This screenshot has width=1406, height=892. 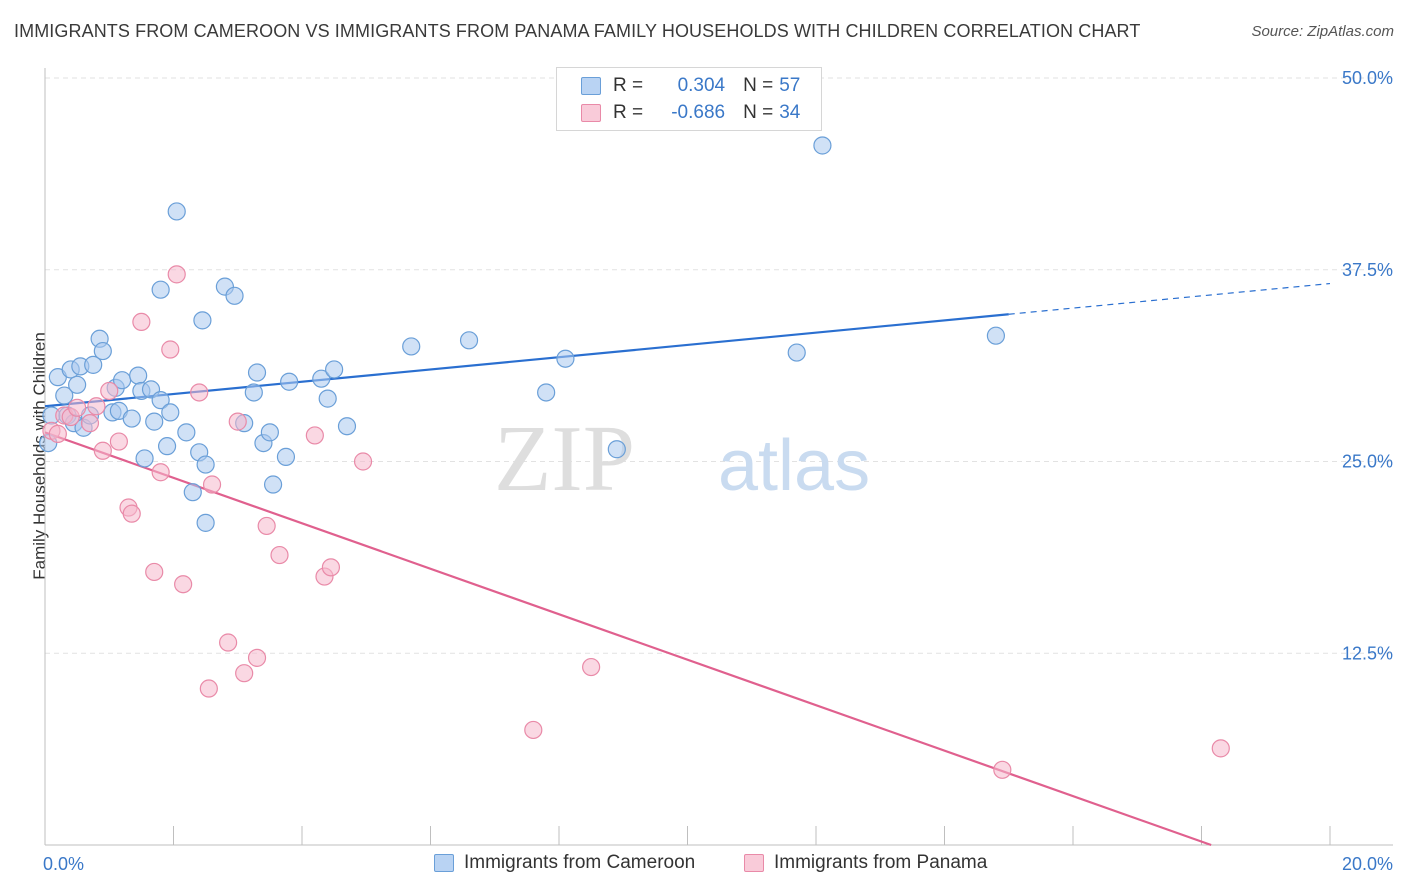 What do you see at coordinates (790, 112) in the screenshot?
I see `legend-n-value: 34` at bounding box center [790, 112].